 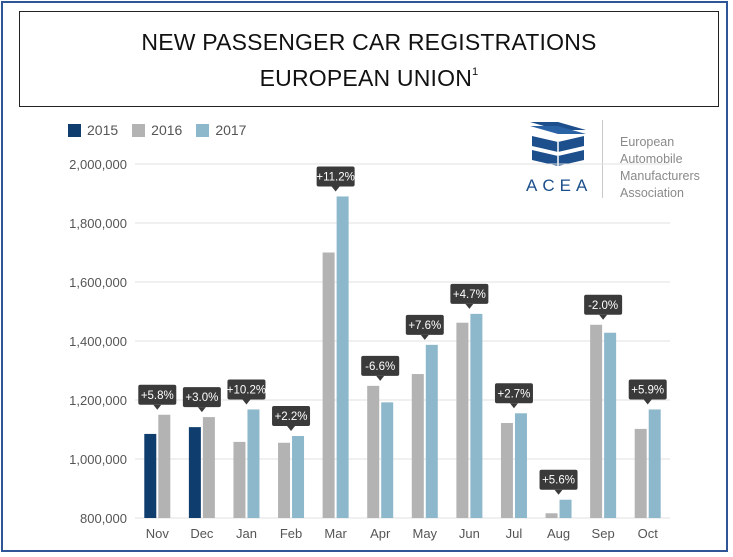 I want to click on bar-2017-apr, so click(x=387, y=460).